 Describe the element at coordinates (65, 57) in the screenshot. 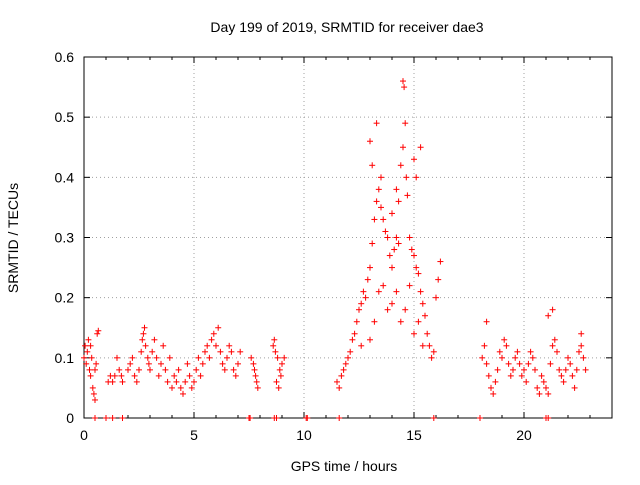

I see `y-tick-label: 0.6` at that location.